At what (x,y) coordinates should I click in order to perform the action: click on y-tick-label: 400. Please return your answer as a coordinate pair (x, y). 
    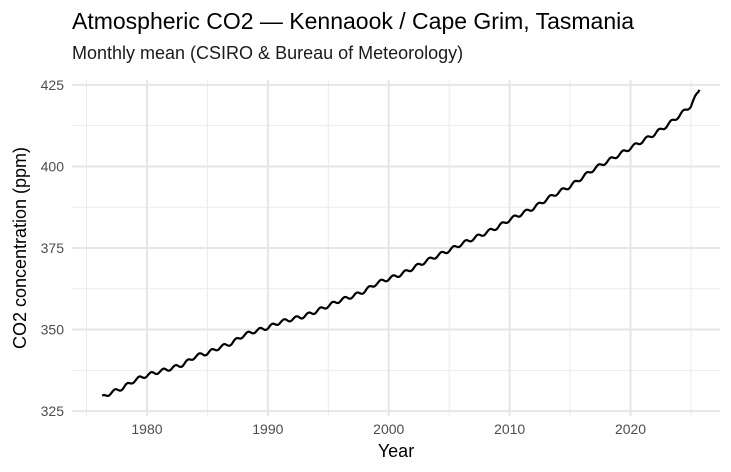
    Looking at the image, I should click on (53, 166).